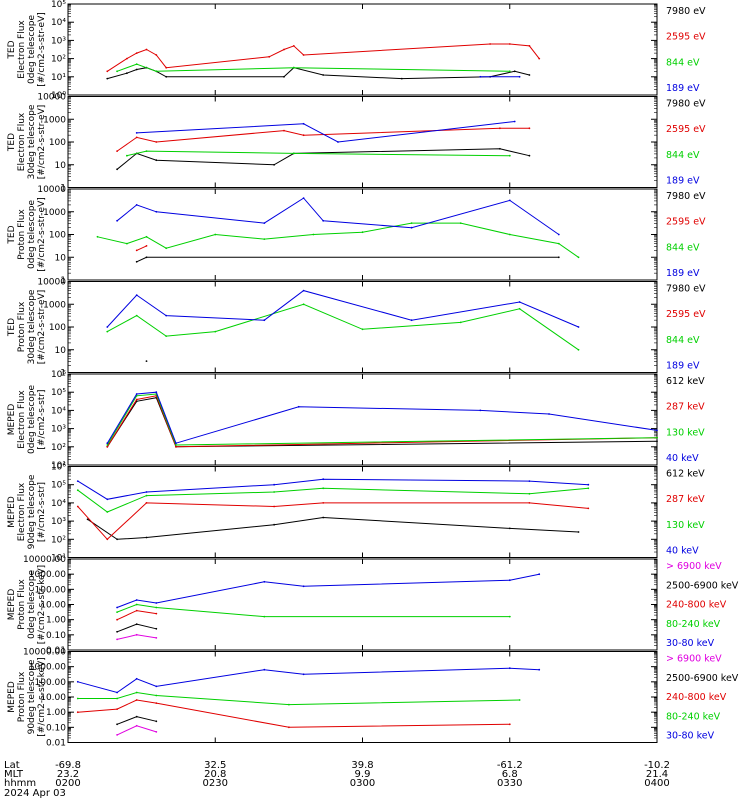 This screenshot has height=800, width=750. What do you see at coordinates (51, 590) in the screenshot?
I see `y-tick-label: 100.00` at bounding box center [51, 590].